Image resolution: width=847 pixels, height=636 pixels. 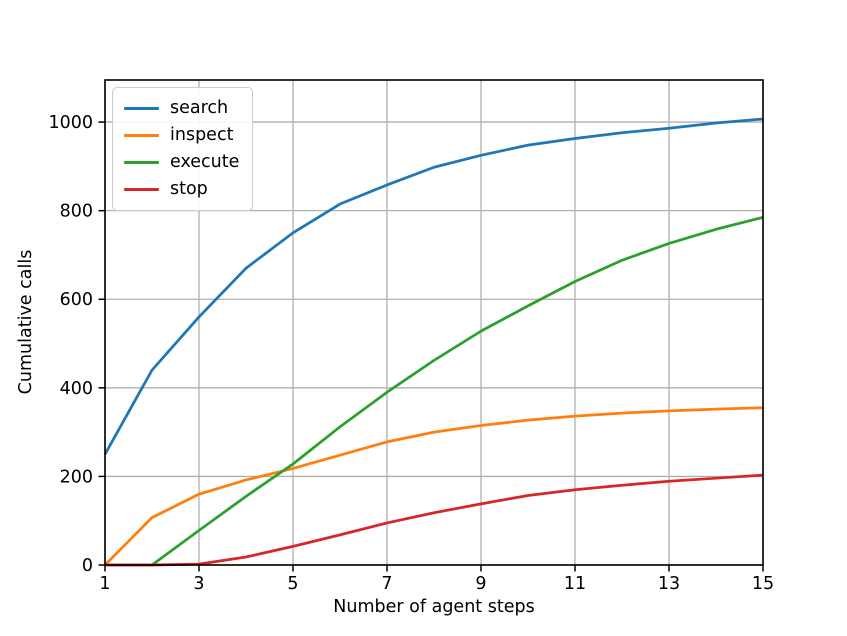 I want to click on x-tick-label: 7, so click(x=386, y=584).